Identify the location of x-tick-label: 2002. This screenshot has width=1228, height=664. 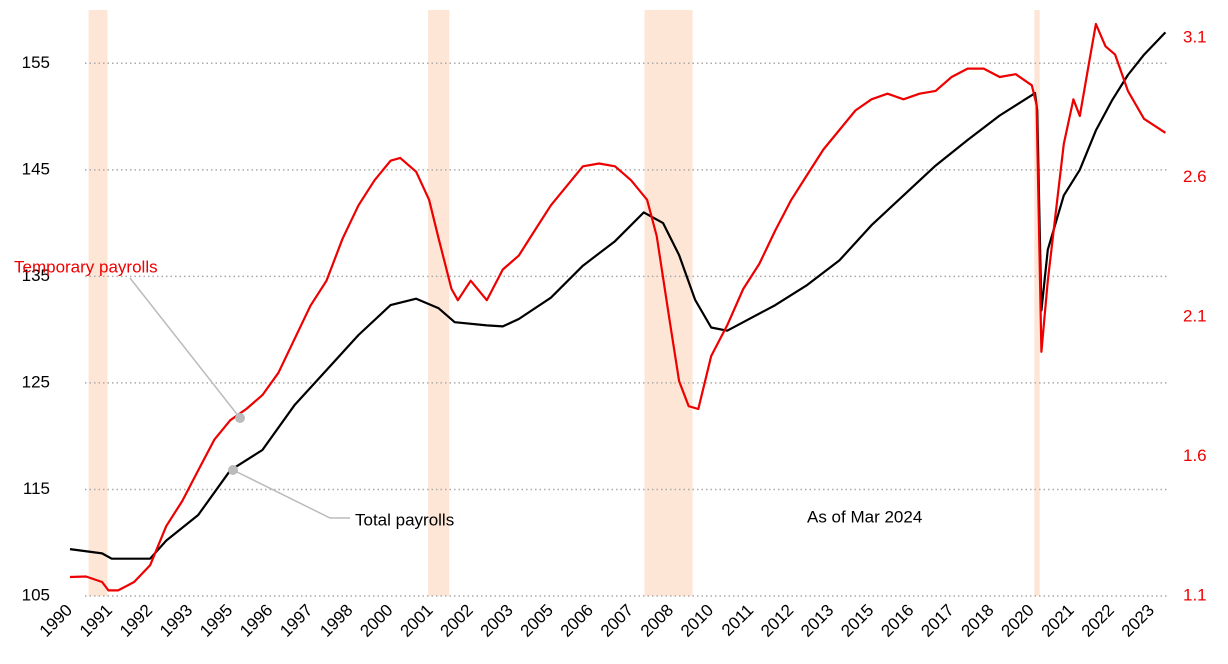
(457, 621).